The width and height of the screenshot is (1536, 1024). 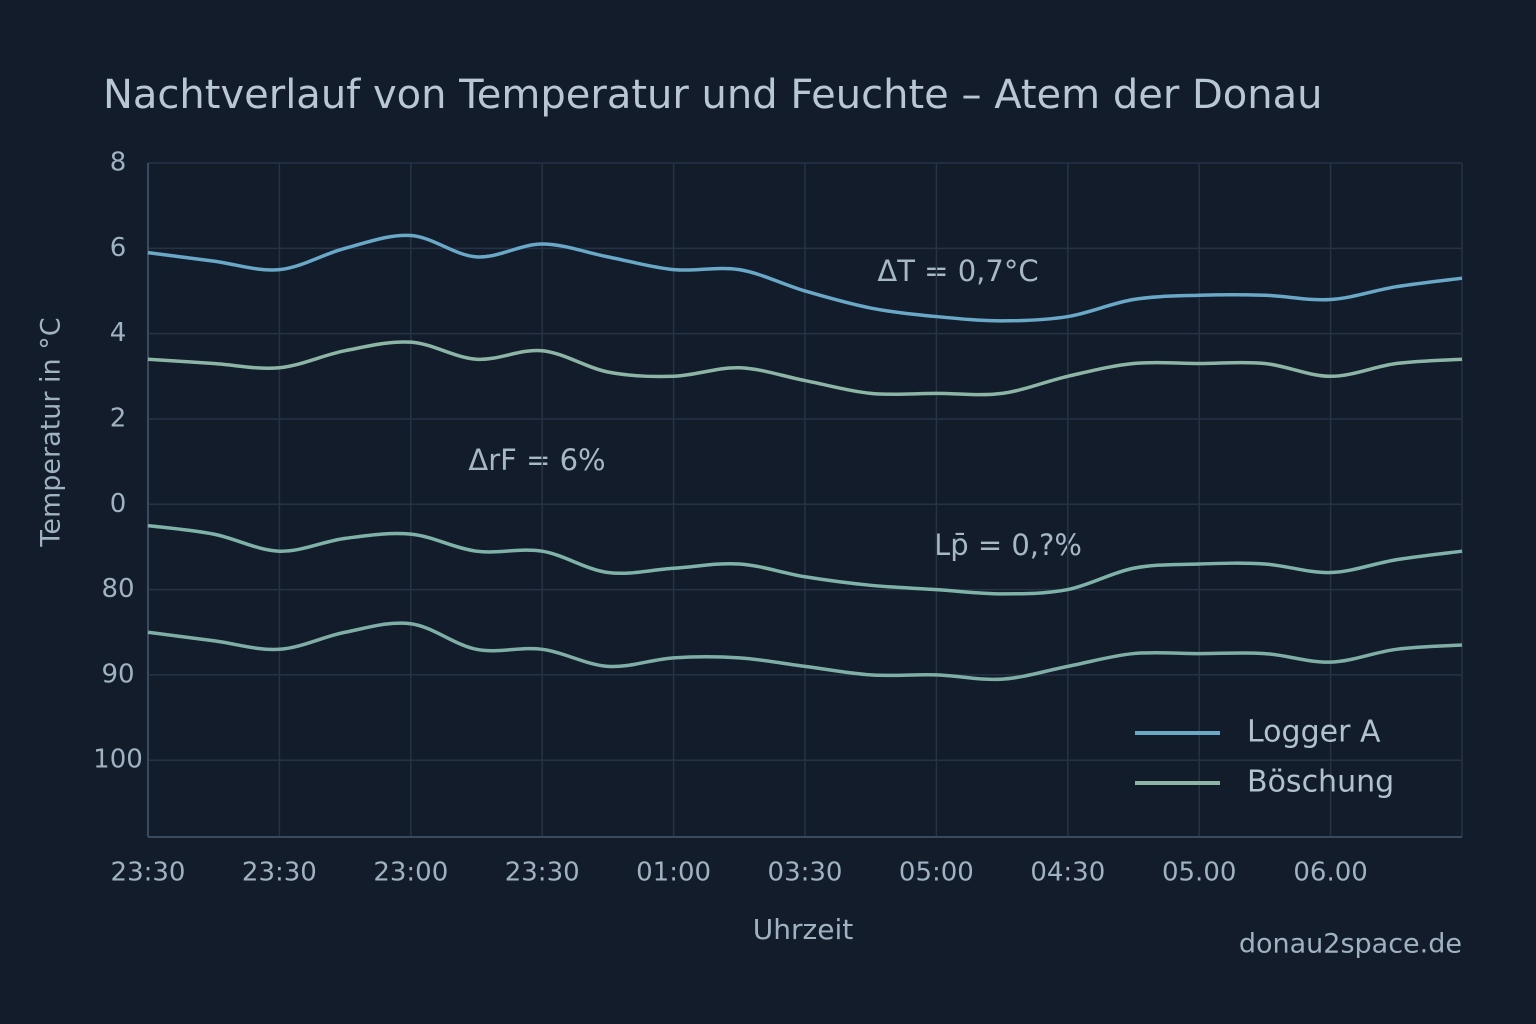 I want to click on x-tick-label: 06.00, so click(x=1330, y=873).